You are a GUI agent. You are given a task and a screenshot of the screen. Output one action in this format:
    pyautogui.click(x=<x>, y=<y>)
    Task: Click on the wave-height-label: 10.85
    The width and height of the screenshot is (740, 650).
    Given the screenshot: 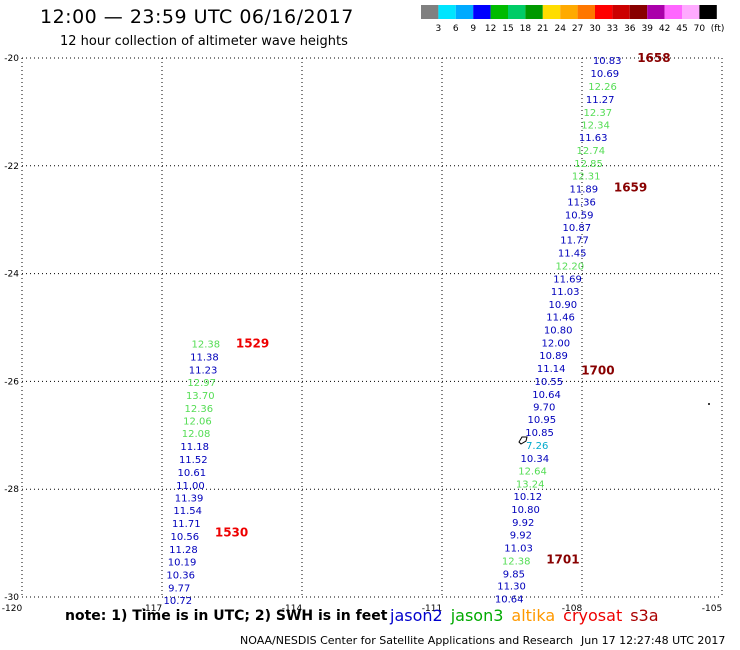 What is the action you would take?
    pyautogui.click(x=539, y=433)
    